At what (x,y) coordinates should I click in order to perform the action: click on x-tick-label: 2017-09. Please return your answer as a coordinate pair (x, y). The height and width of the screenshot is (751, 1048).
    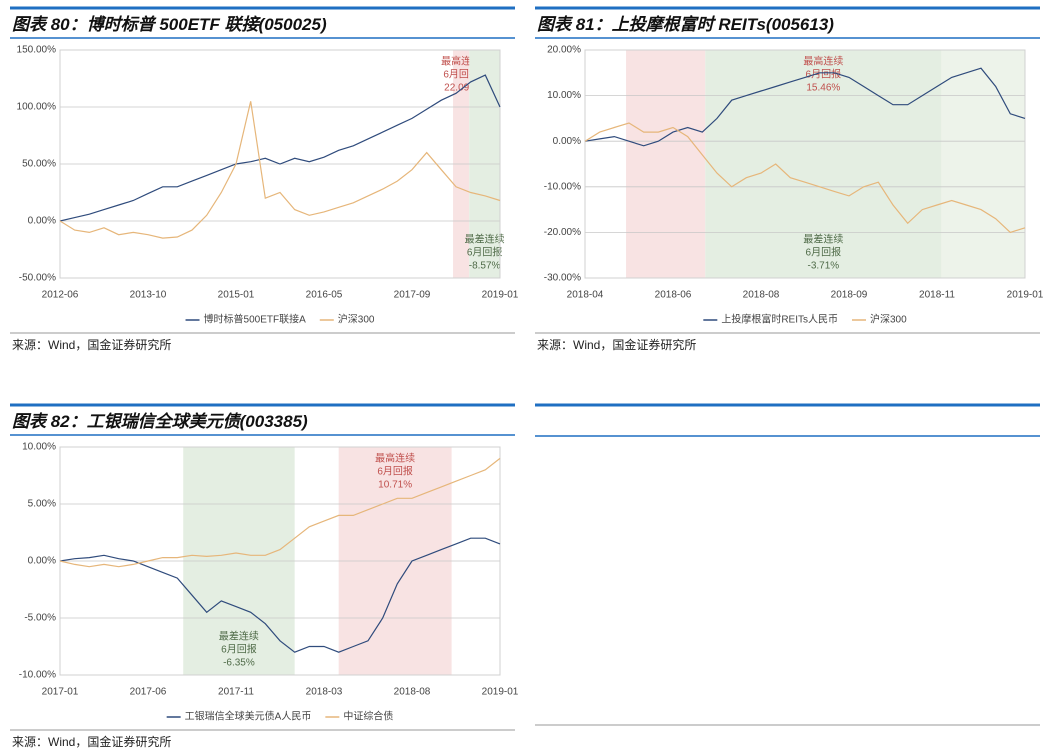
    Looking at the image, I should click on (412, 295).